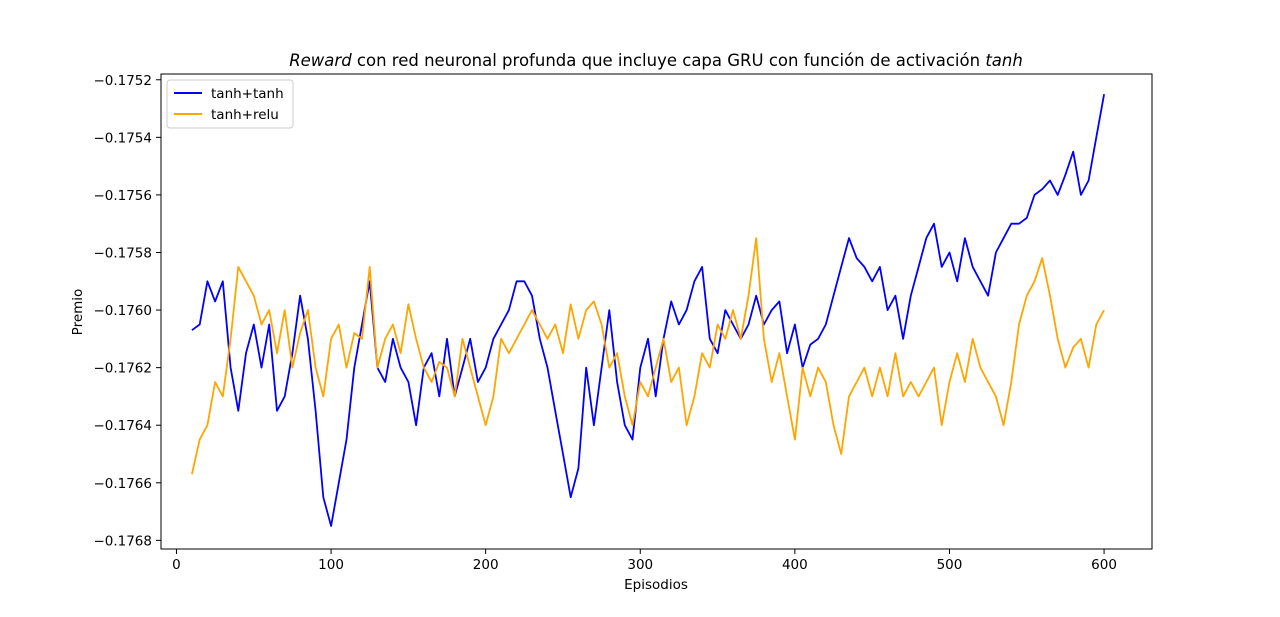 The image size is (1280, 617). I want to click on y-tick-label: −0.1762, so click(122, 369).